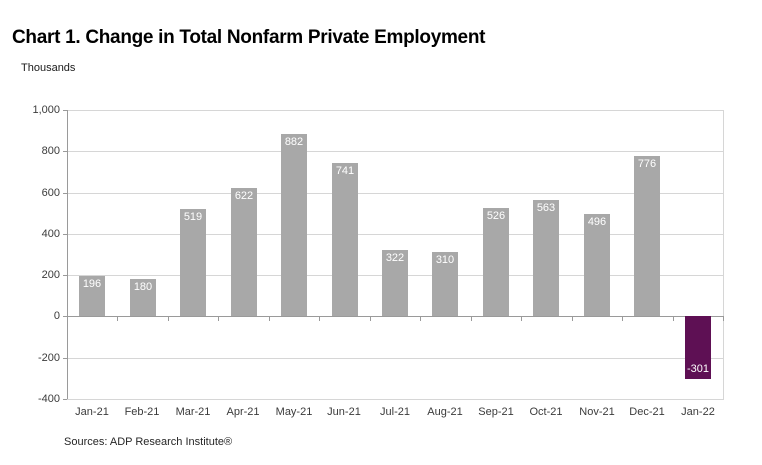 The image size is (762, 465). I want to click on x-axis-category-label: Jun-21, so click(344, 412).